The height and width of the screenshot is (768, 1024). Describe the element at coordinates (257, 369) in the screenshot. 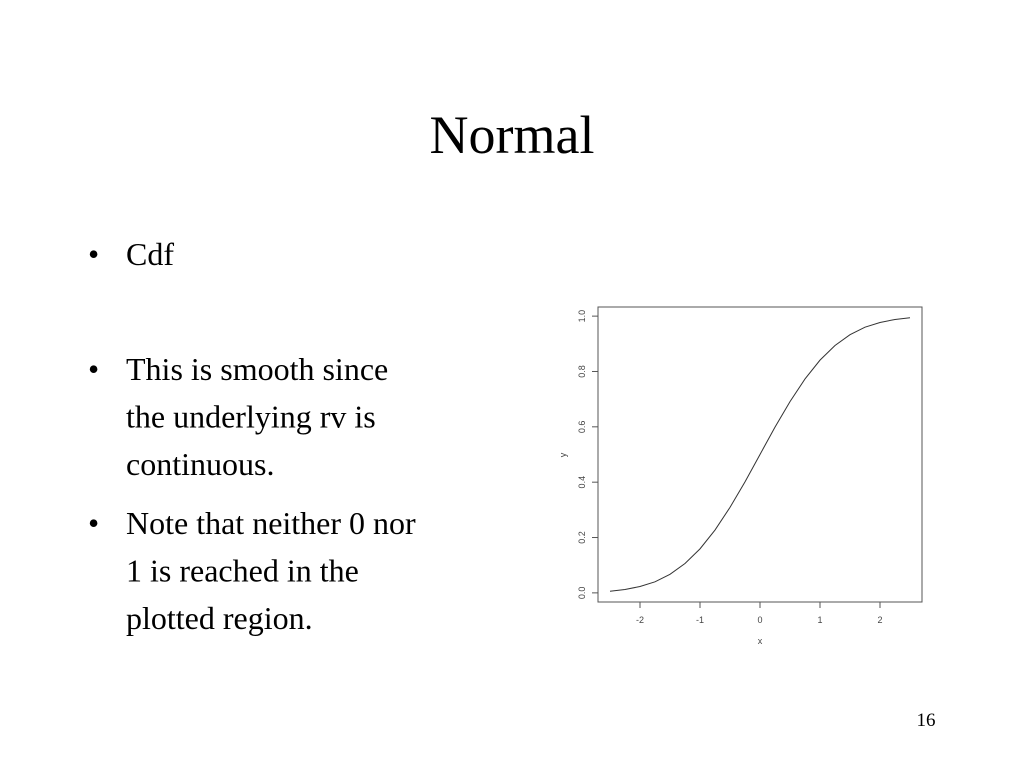

I see `bullet-text: This is smooth since` at that location.